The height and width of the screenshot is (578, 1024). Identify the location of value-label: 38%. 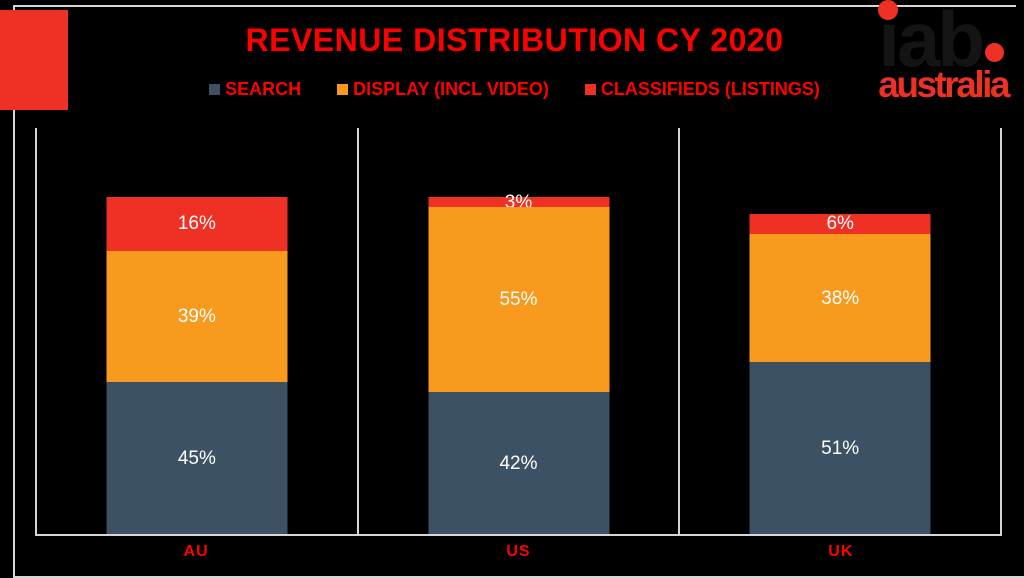
(840, 298).